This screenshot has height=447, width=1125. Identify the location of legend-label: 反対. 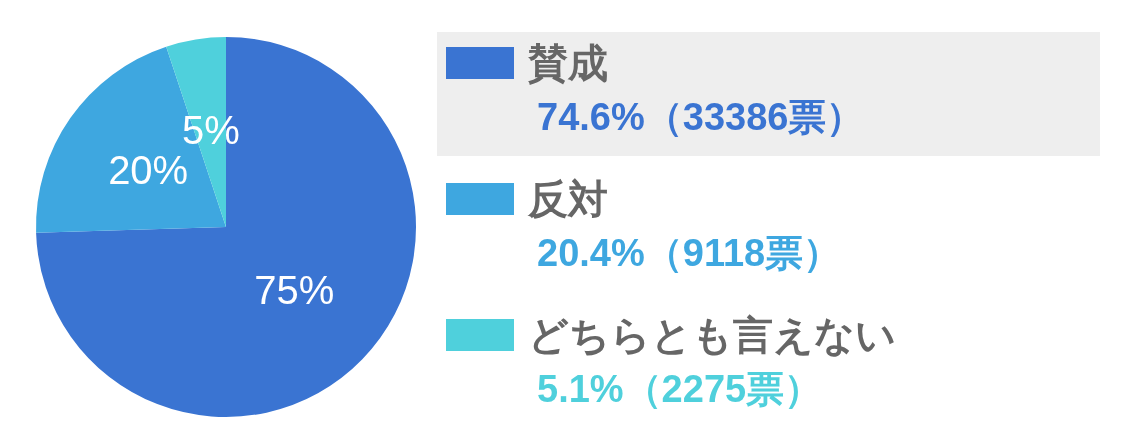
(568, 199).